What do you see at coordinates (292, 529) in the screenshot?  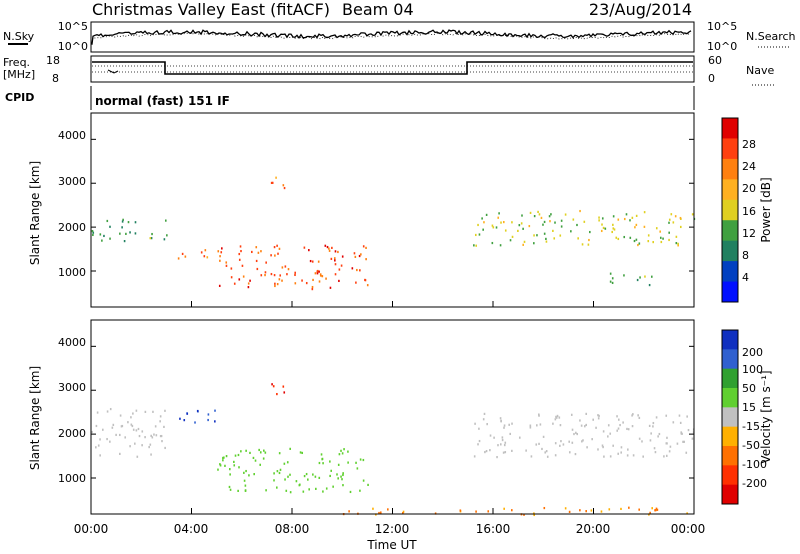 I see `xtick-2: 08:00` at bounding box center [292, 529].